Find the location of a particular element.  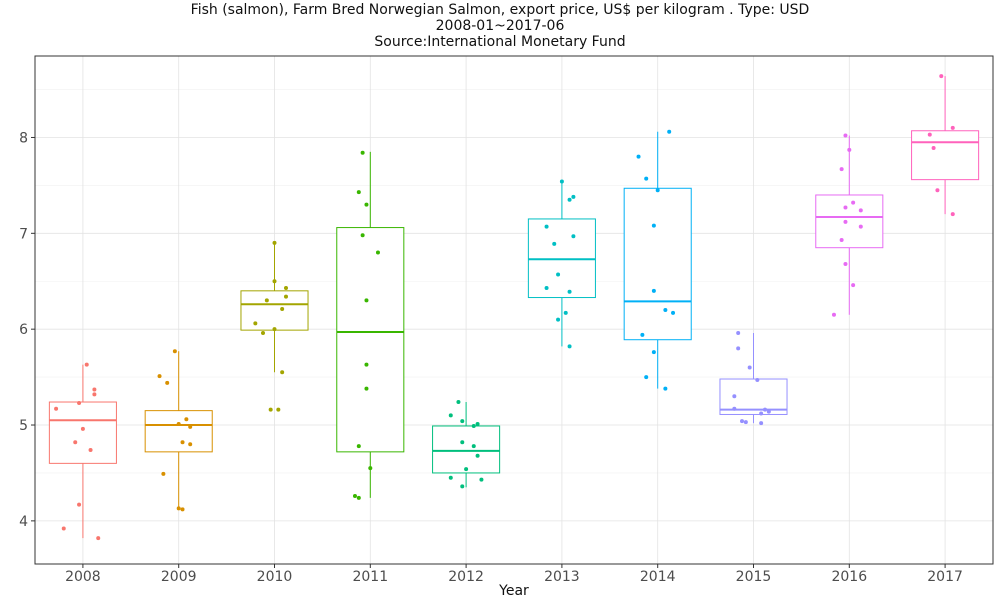

box-2012 is located at coordinates (466, 445).